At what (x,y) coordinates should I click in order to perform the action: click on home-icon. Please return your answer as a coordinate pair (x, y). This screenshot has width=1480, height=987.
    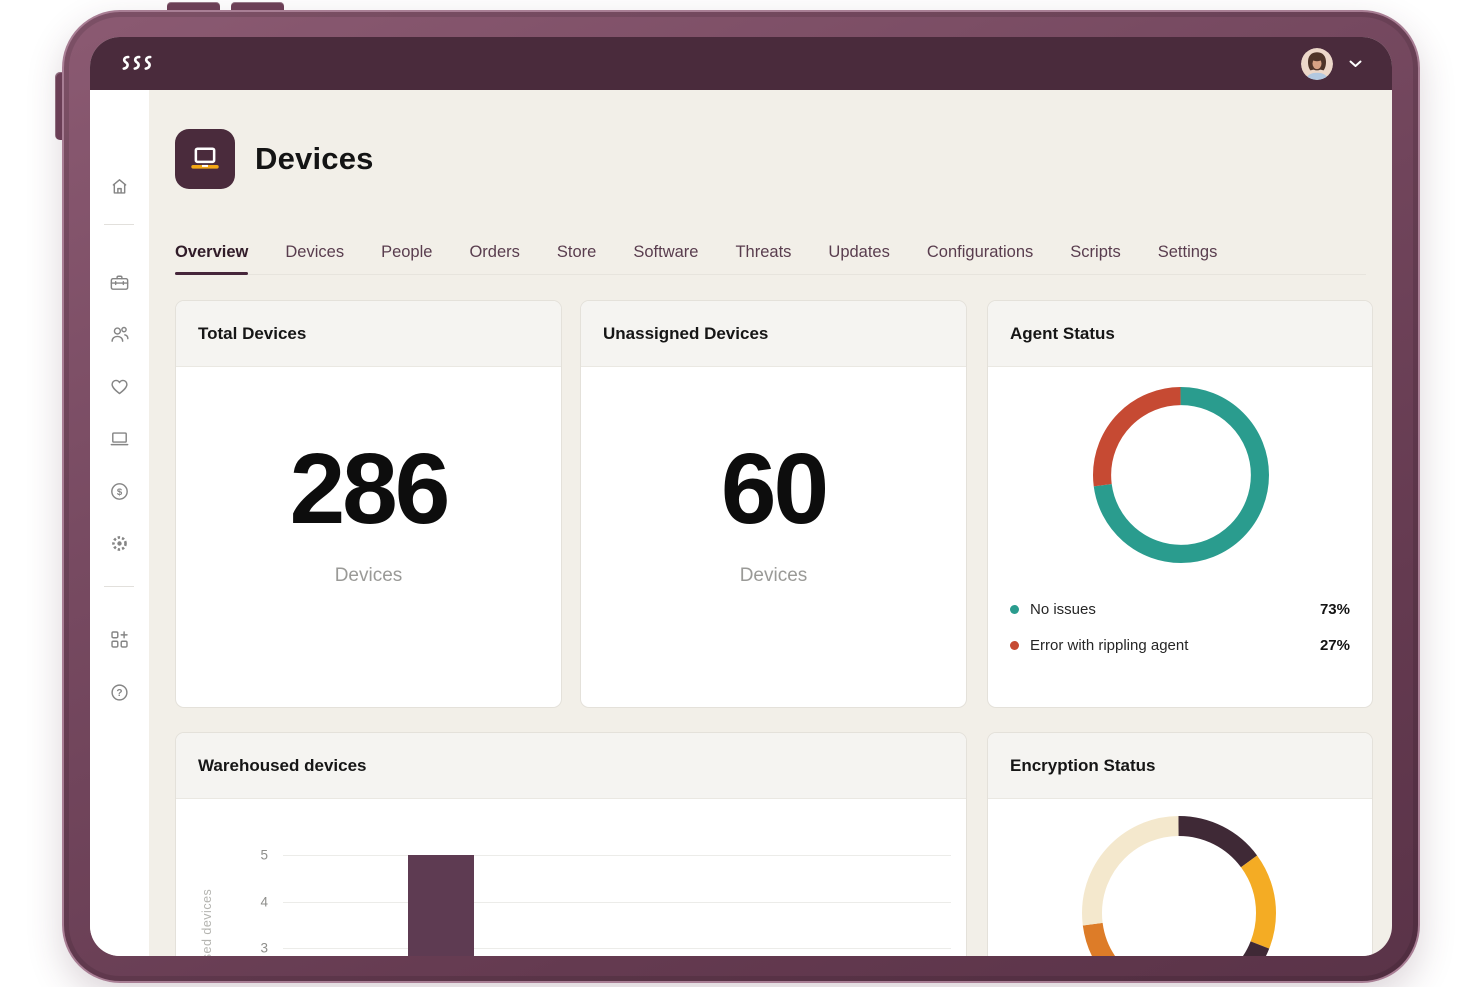
    Looking at the image, I should click on (120, 186).